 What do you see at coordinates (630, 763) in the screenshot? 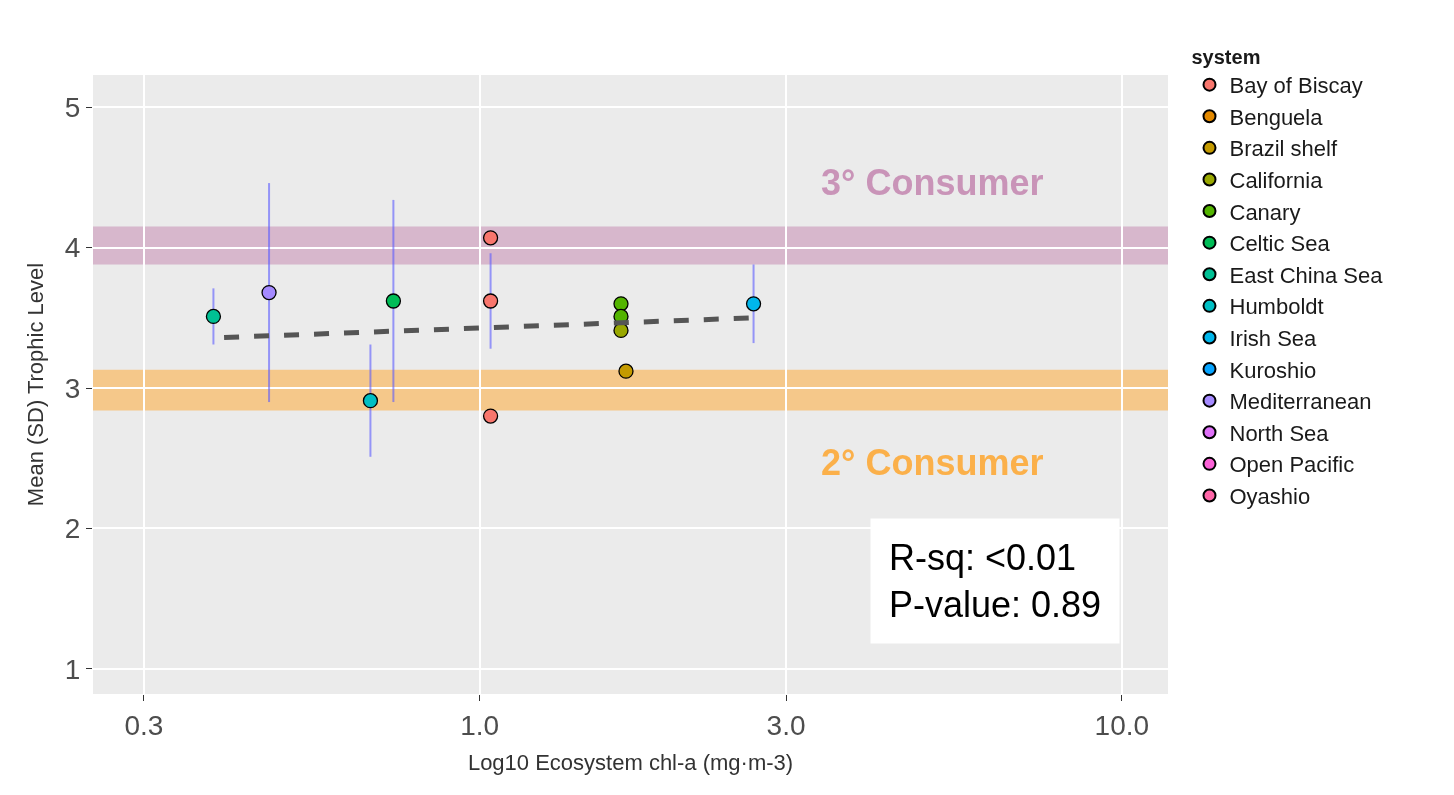
I see `x-axis-title: Log10 Ecosystem chl-a (mg·m-3)` at bounding box center [630, 763].